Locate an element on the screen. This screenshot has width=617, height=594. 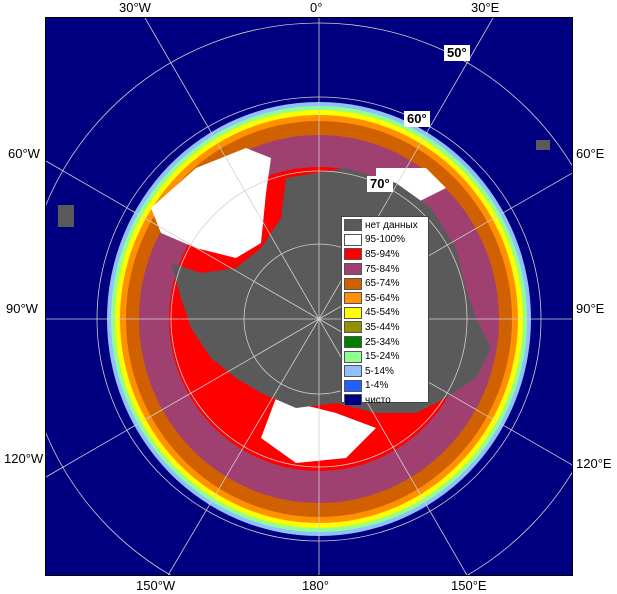
lon-label-0: 0° is located at coordinates (316, 7).